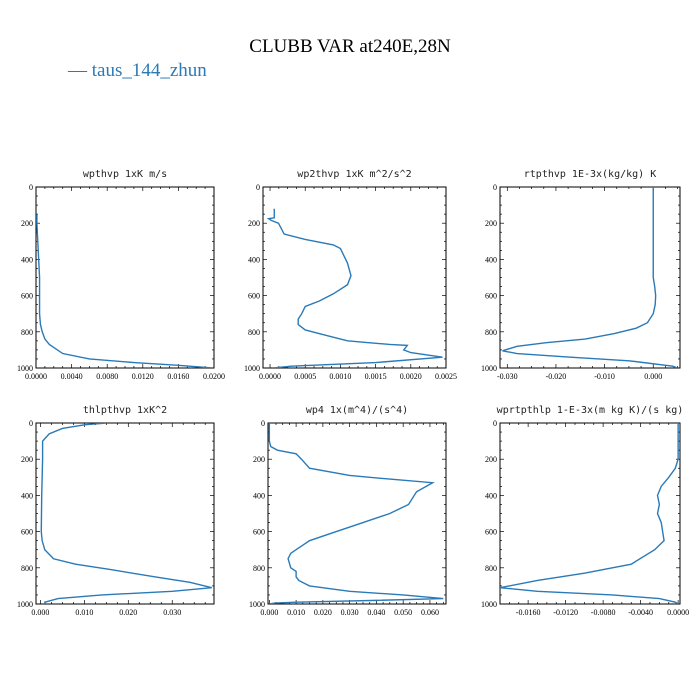  Describe the element at coordinates (376, 612) in the screenshot. I see `x-tick-label: 0.040` at that location.